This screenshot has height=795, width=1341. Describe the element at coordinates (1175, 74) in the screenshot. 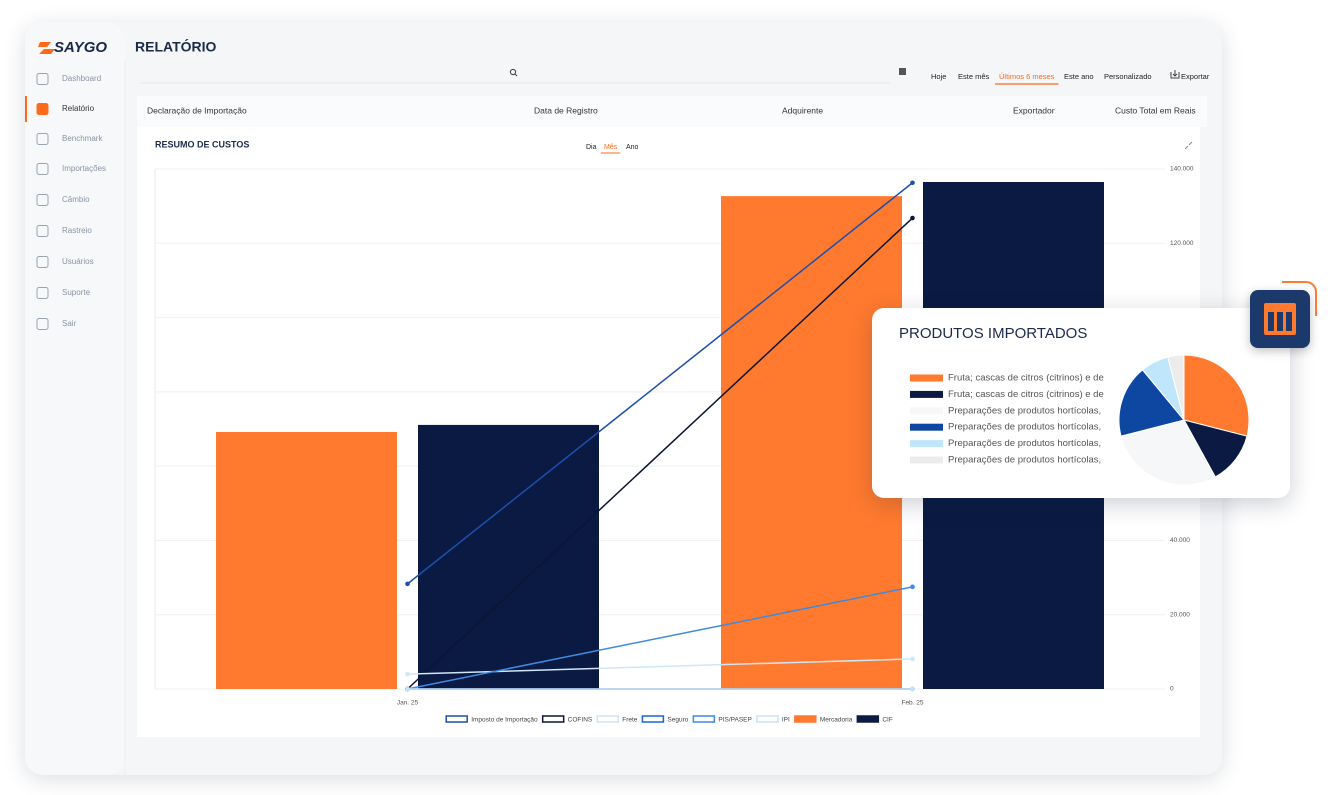

I see `export-icon` at that location.